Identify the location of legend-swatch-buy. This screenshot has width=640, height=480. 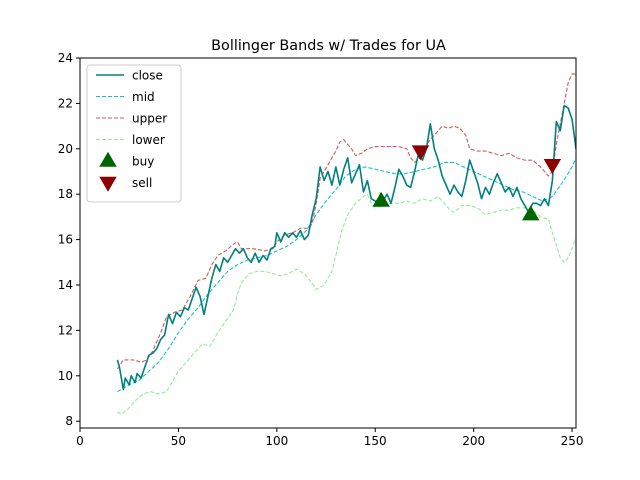
(108, 159).